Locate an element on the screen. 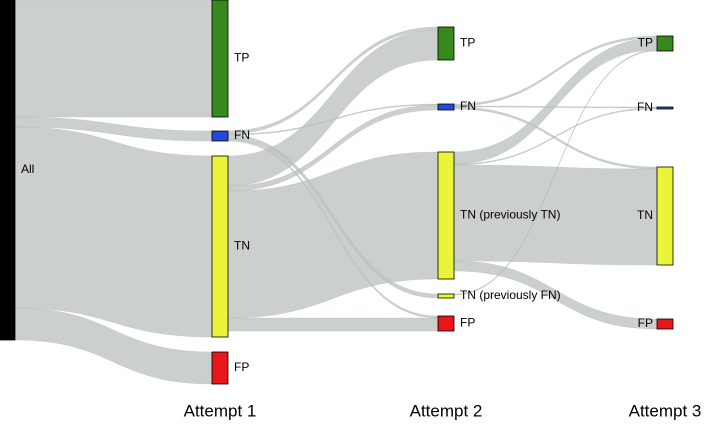  node-label: TN (previously TN) is located at coordinates (510, 215).